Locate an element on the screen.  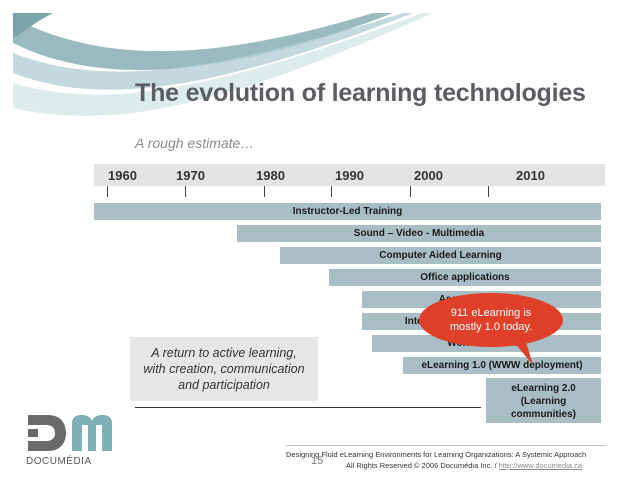
footer-url-link: http://www.documedia.ca is located at coordinates (540, 465).